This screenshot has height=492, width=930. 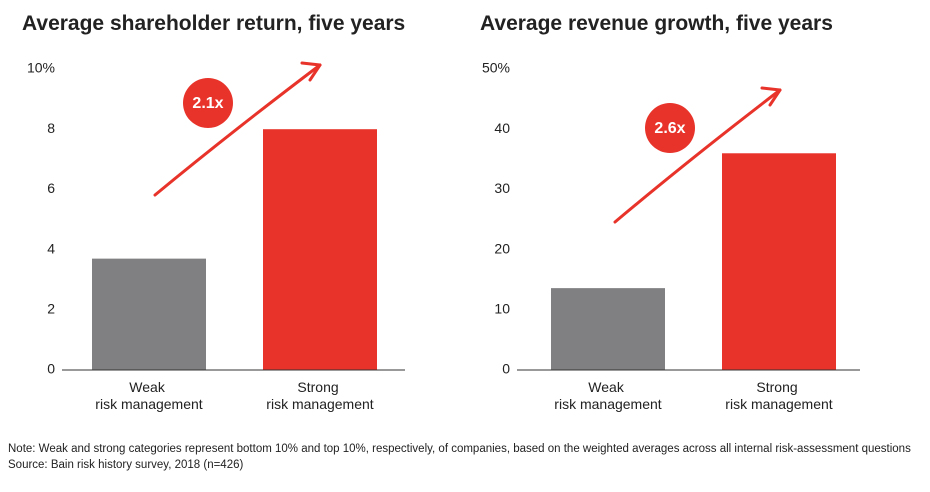 I want to click on y-tick-label: 8, so click(x=51, y=128).